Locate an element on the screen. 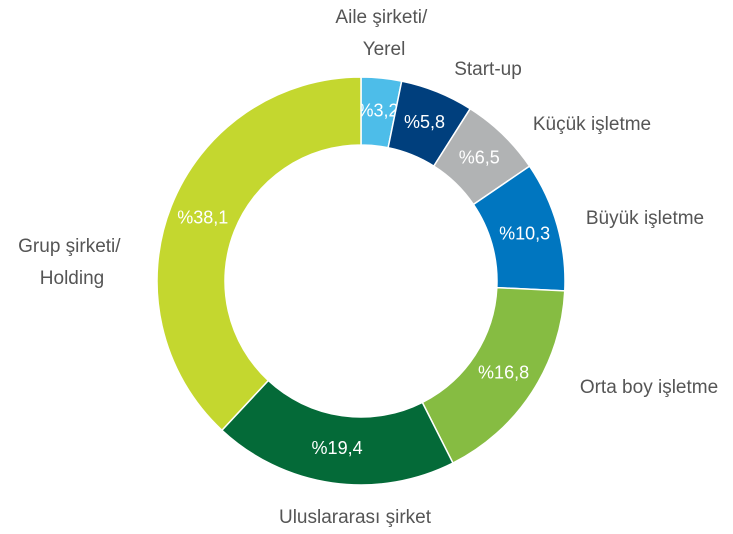 The image size is (733, 534). value-label: %16,8 is located at coordinates (503, 372).